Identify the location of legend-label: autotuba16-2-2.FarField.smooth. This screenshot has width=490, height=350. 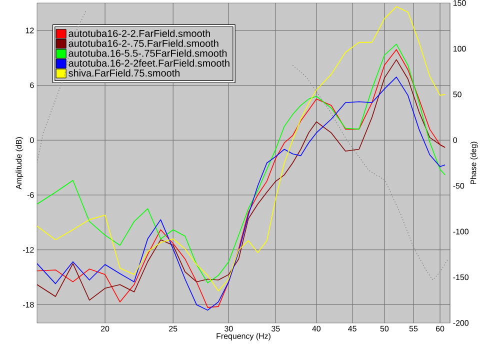
(139, 34).